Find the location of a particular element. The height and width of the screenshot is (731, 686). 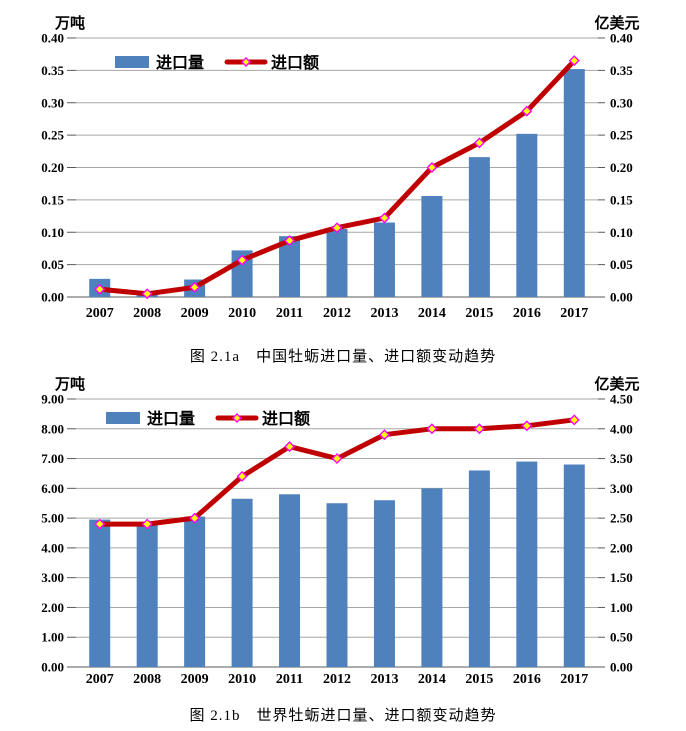

left-axis-tick-label: 0.05 is located at coordinates (52, 264).